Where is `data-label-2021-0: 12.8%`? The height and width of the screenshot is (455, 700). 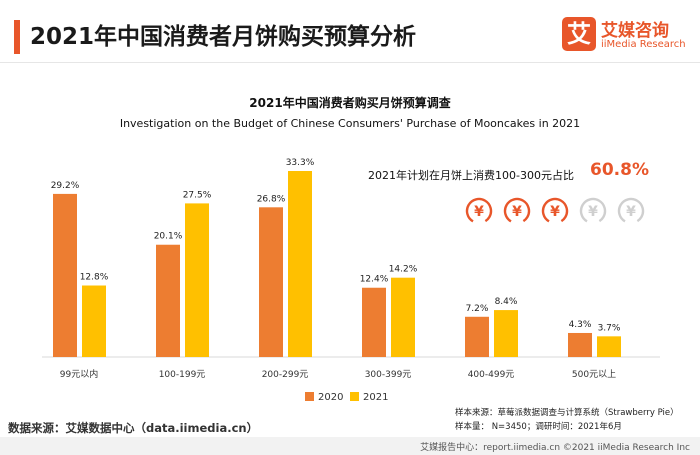
data-label-2021-0: 12.8% is located at coordinates (94, 278).